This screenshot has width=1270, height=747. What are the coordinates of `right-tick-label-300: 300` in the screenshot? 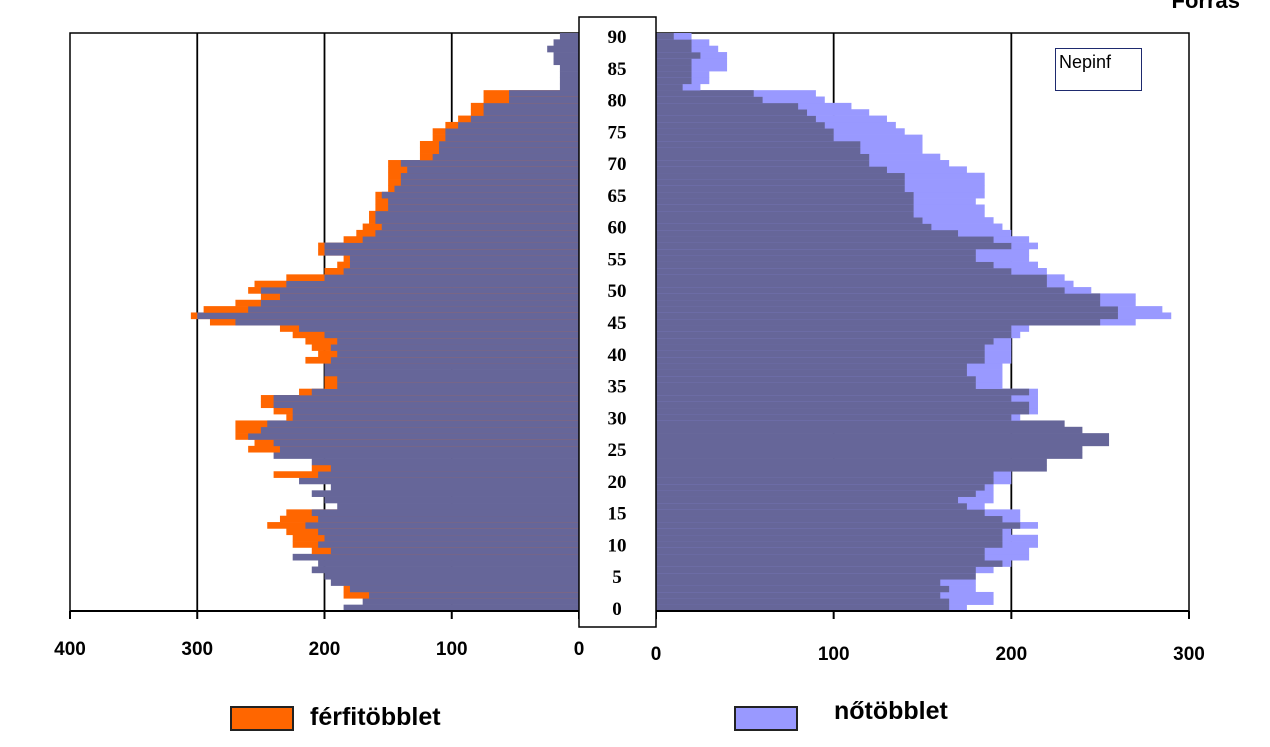 It's located at (1189, 654).